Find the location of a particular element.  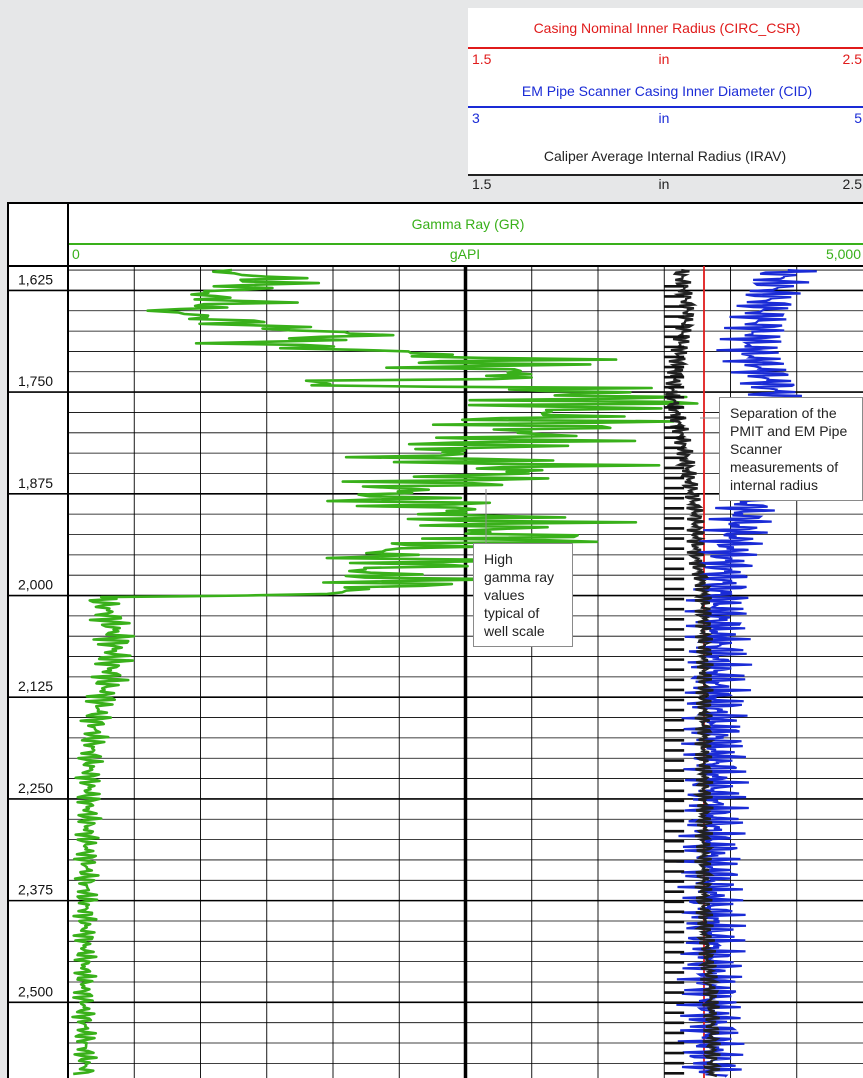

depth-label: 2,000 is located at coordinates (35, 585).